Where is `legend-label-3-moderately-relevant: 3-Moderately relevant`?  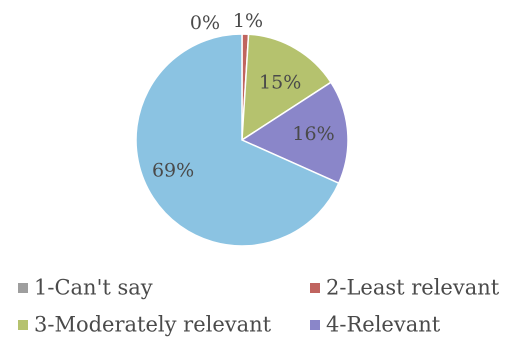 legend-label-3-moderately-relevant: 3-Moderately relevant is located at coordinates (153, 325).